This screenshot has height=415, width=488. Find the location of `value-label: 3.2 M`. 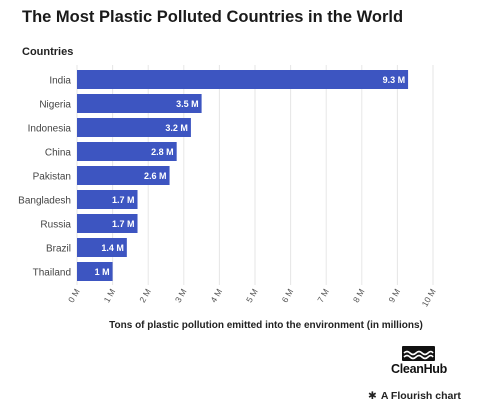

value-label: 3.2 M is located at coordinates (176, 128).